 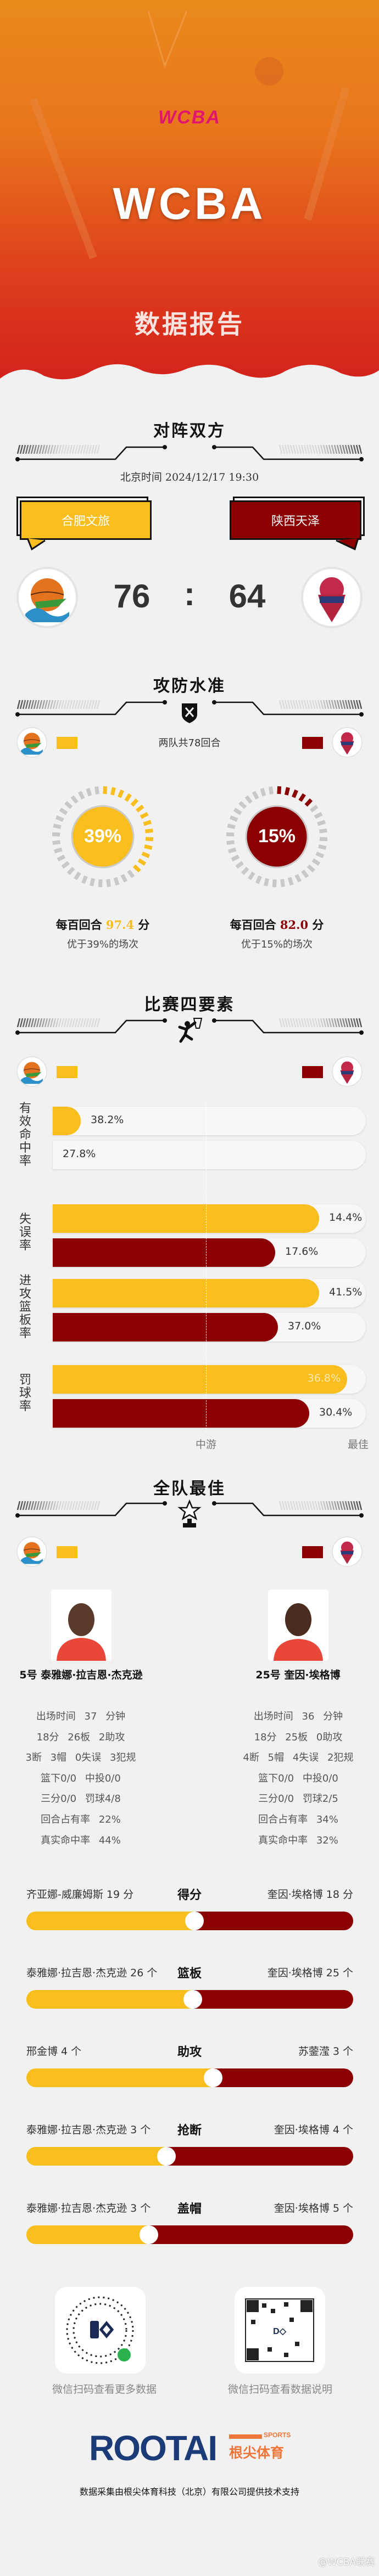 I want to click on away-factor-bar: 30.4%, so click(x=209, y=1413).